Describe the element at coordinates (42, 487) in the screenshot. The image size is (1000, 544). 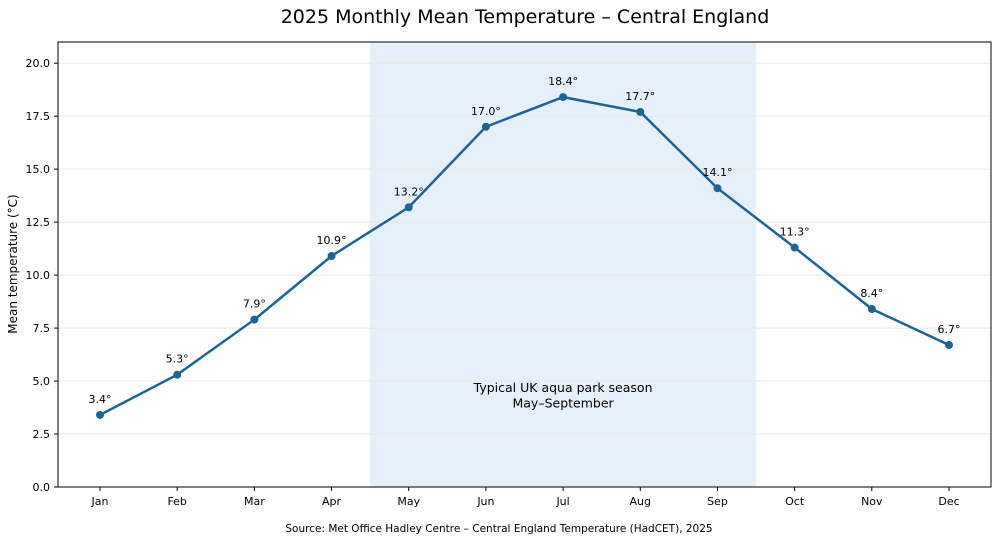
I see `y-tick-label: 0.0` at that location.